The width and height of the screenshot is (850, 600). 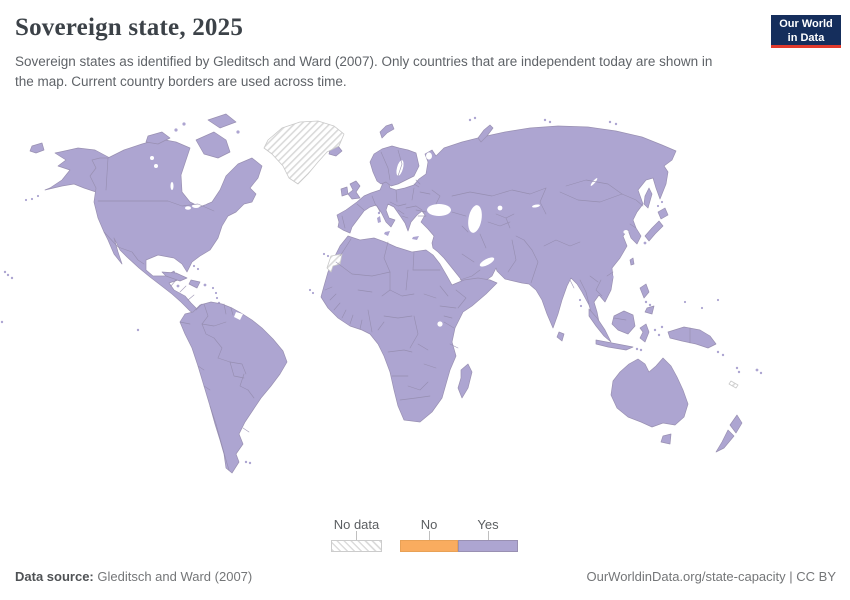 I want to click on map-region-south-america, so click(x=233, y=387).